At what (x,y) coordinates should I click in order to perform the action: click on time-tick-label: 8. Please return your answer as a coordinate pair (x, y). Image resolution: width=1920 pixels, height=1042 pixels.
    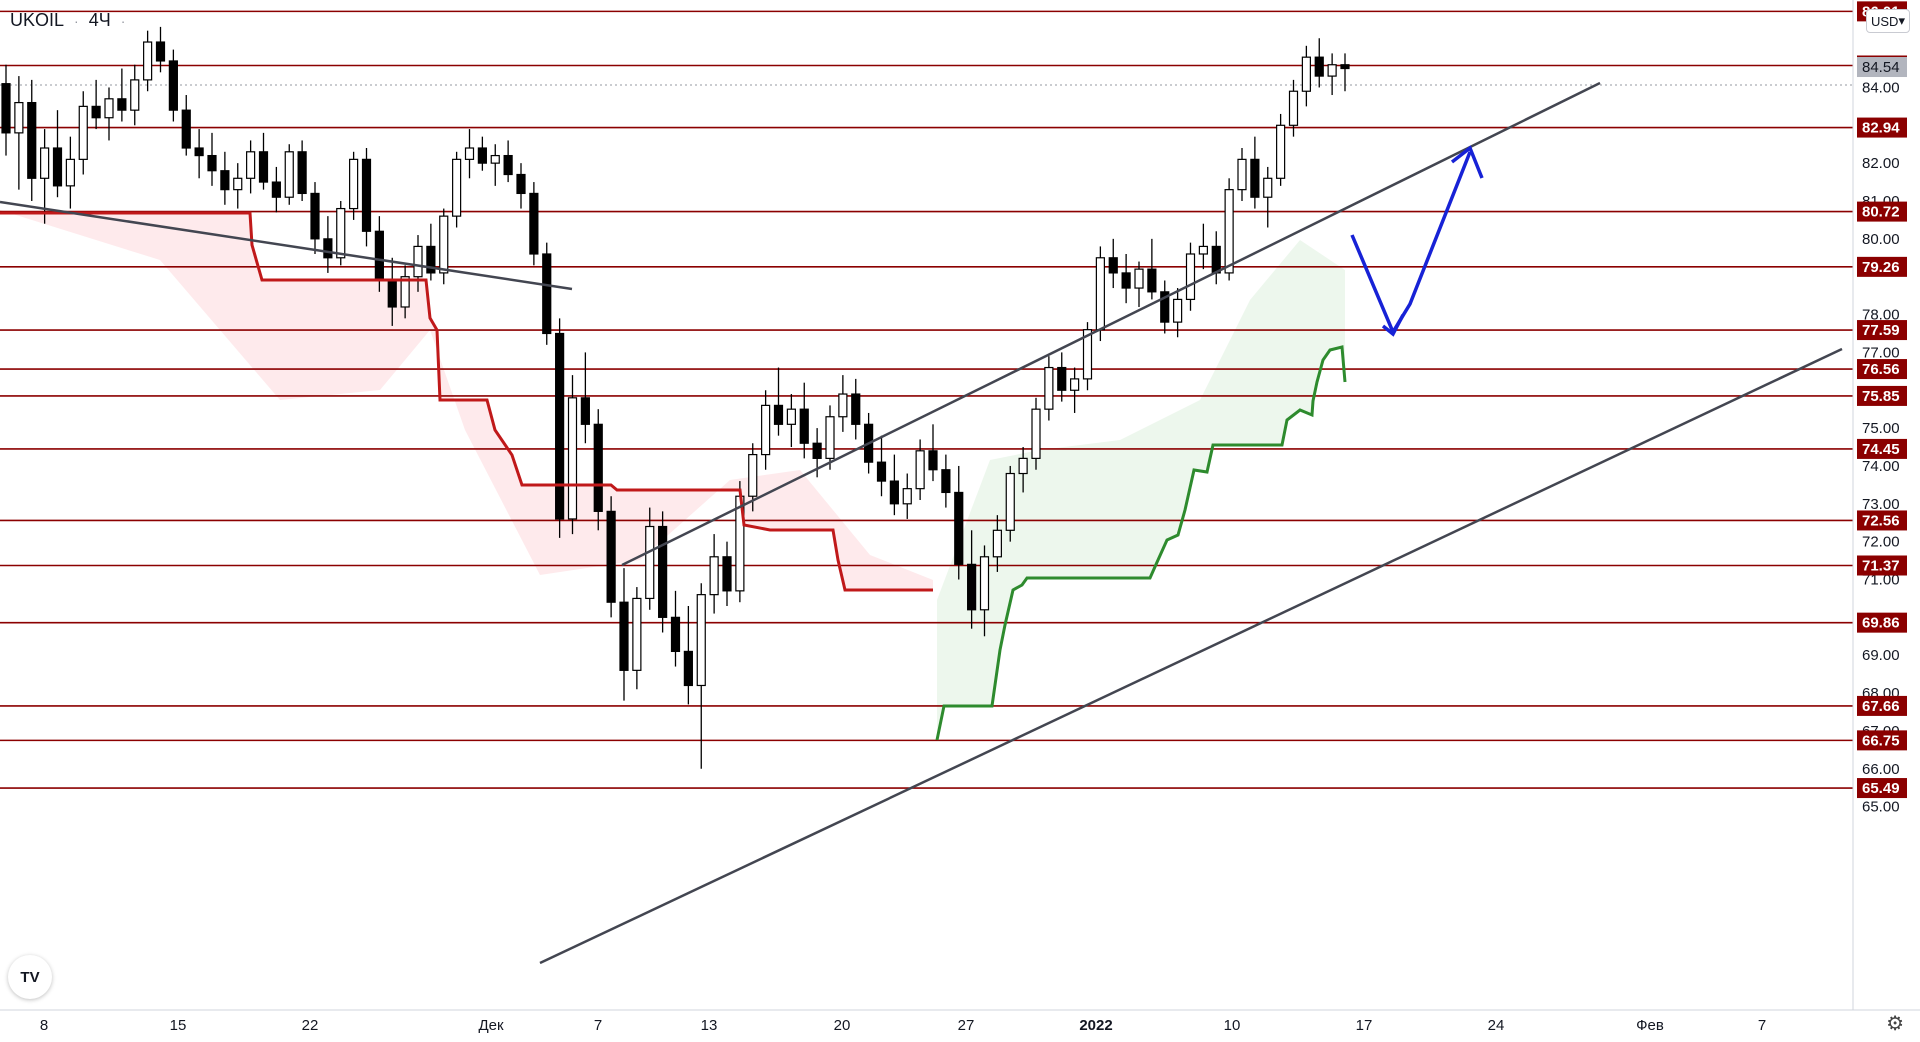
    Looking at the image, I should click on (44, 1025).